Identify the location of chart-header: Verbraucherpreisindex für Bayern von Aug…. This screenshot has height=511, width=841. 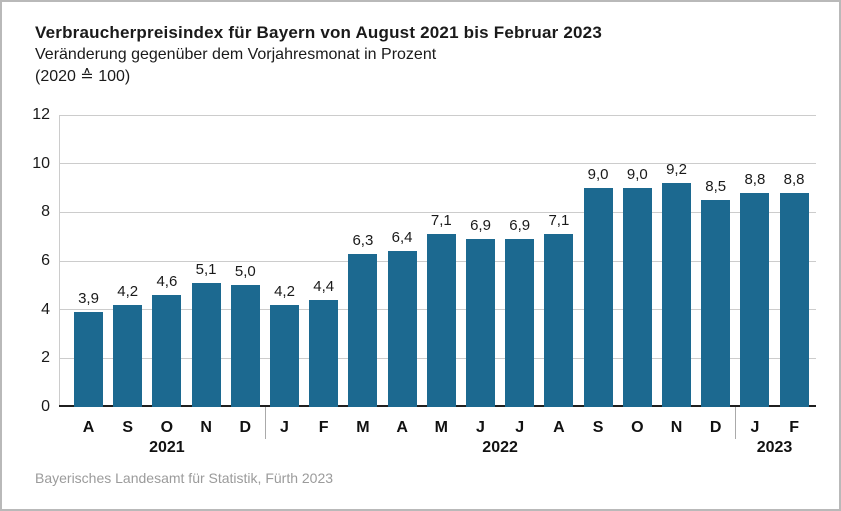
(318, 55).